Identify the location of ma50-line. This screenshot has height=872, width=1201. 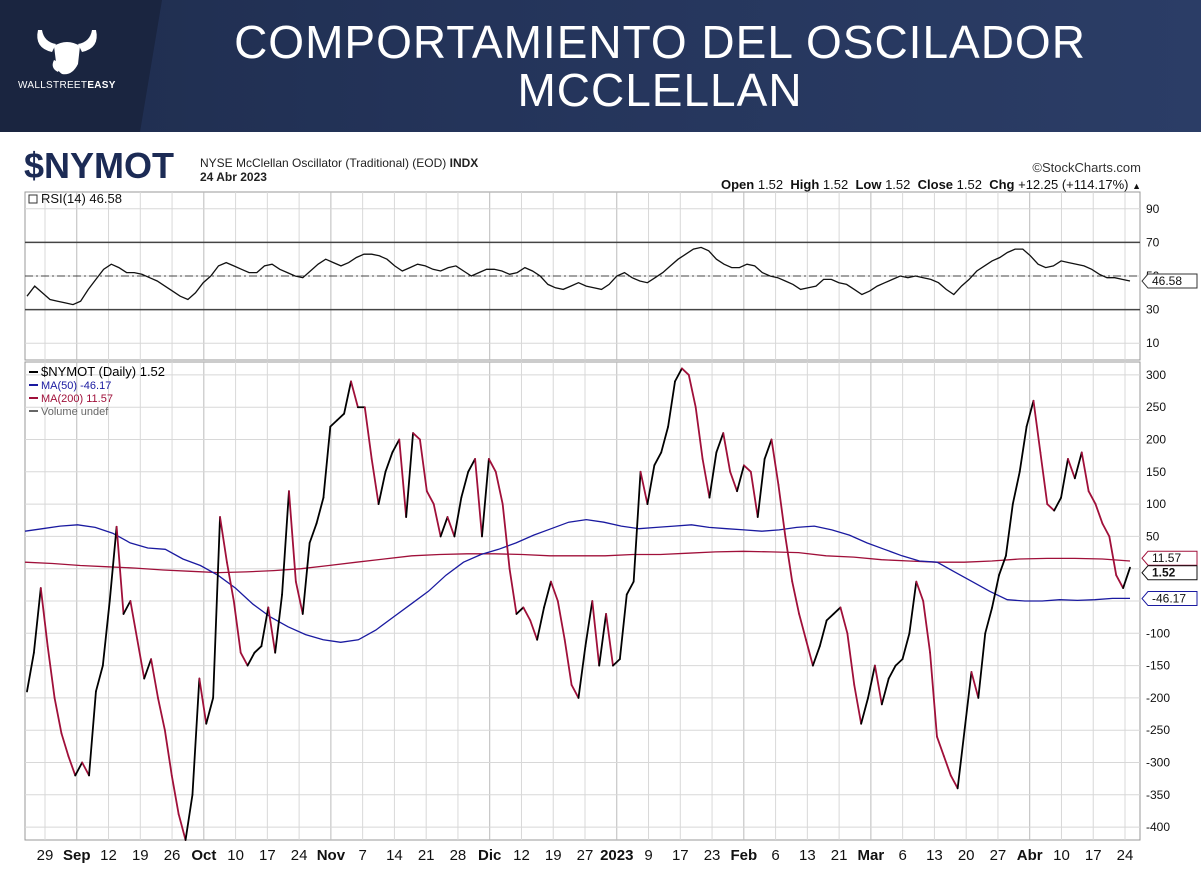
(577, 580).